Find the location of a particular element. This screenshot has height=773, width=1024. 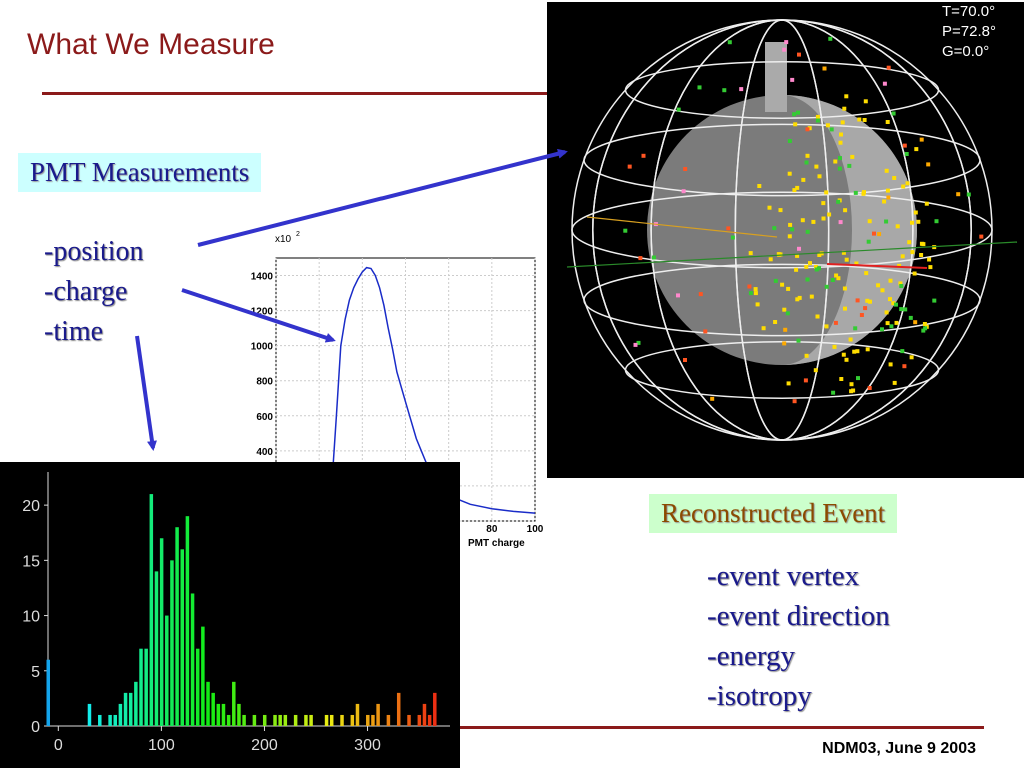

y-tick-label: 1000 is located at coordinates (262, 347).